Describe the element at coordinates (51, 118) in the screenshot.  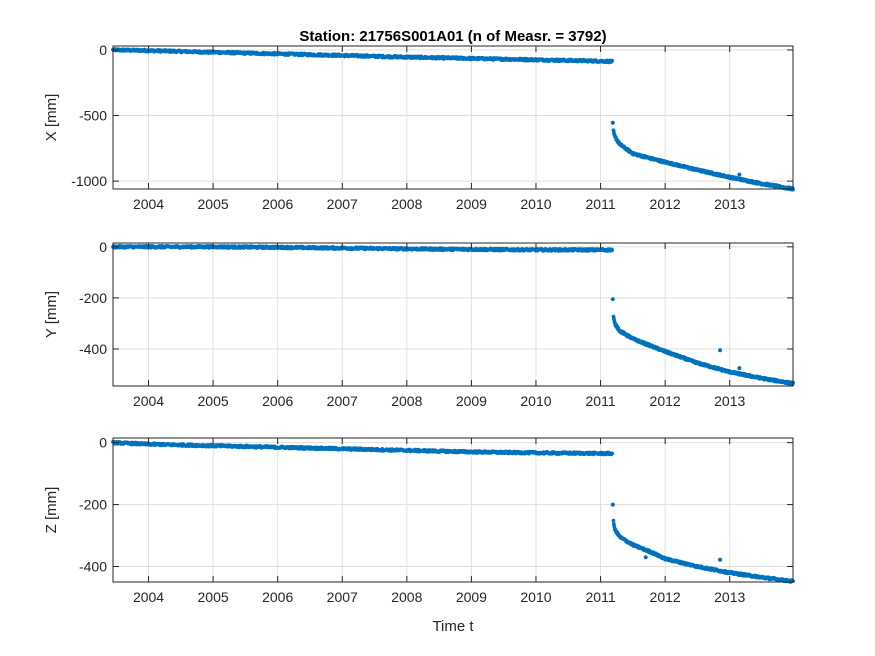
I see `x-axis-label: X [mm]` at that location.